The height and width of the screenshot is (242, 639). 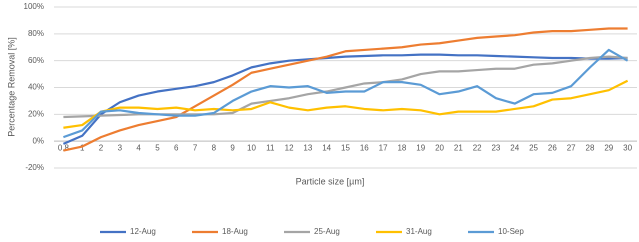 What do you see at coordinates (330, 181) in the screenshot?
I see `x-axis-title: Particle size [µm]` at bounding box center [330, 181].